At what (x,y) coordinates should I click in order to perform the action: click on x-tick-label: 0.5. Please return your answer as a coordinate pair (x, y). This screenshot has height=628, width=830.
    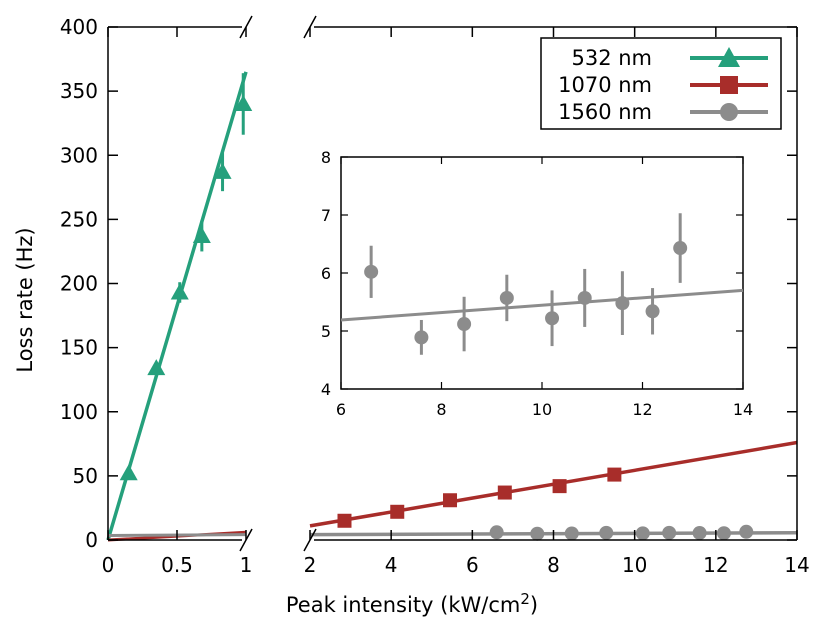
    Looking at the image, I should click on (177, 565).